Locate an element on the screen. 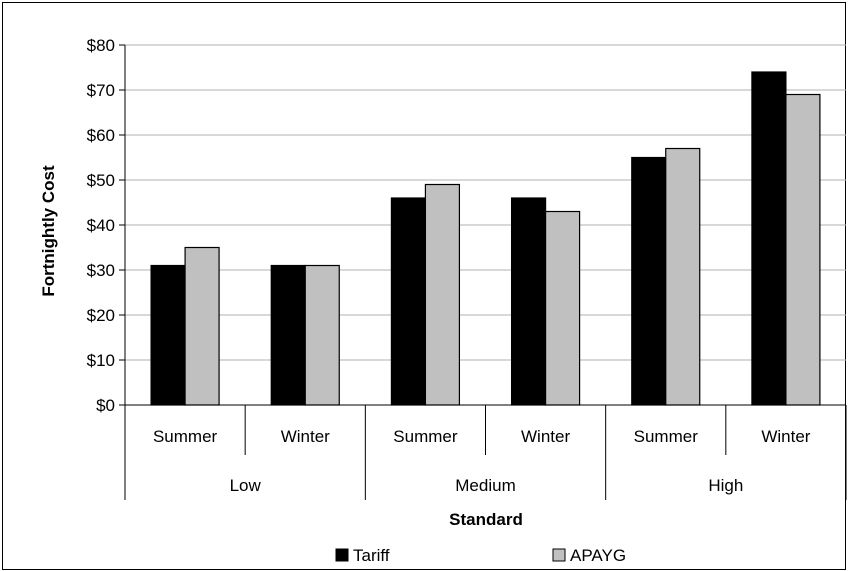 The width and height of the screenshot is (850, 571). y-tick-label: $70 is located at coordinates (101, 90).